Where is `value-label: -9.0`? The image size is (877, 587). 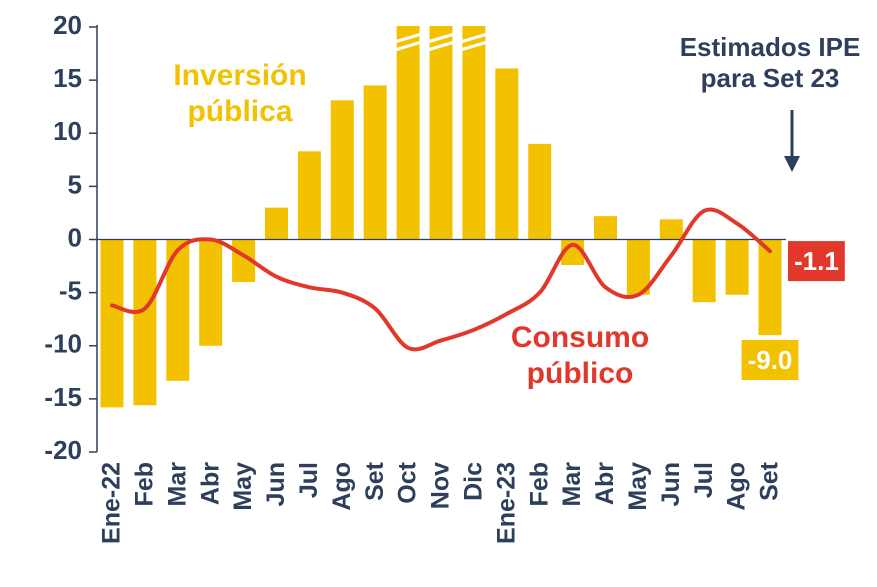
value-label: -9.0 is located at coordinates (770, 360).